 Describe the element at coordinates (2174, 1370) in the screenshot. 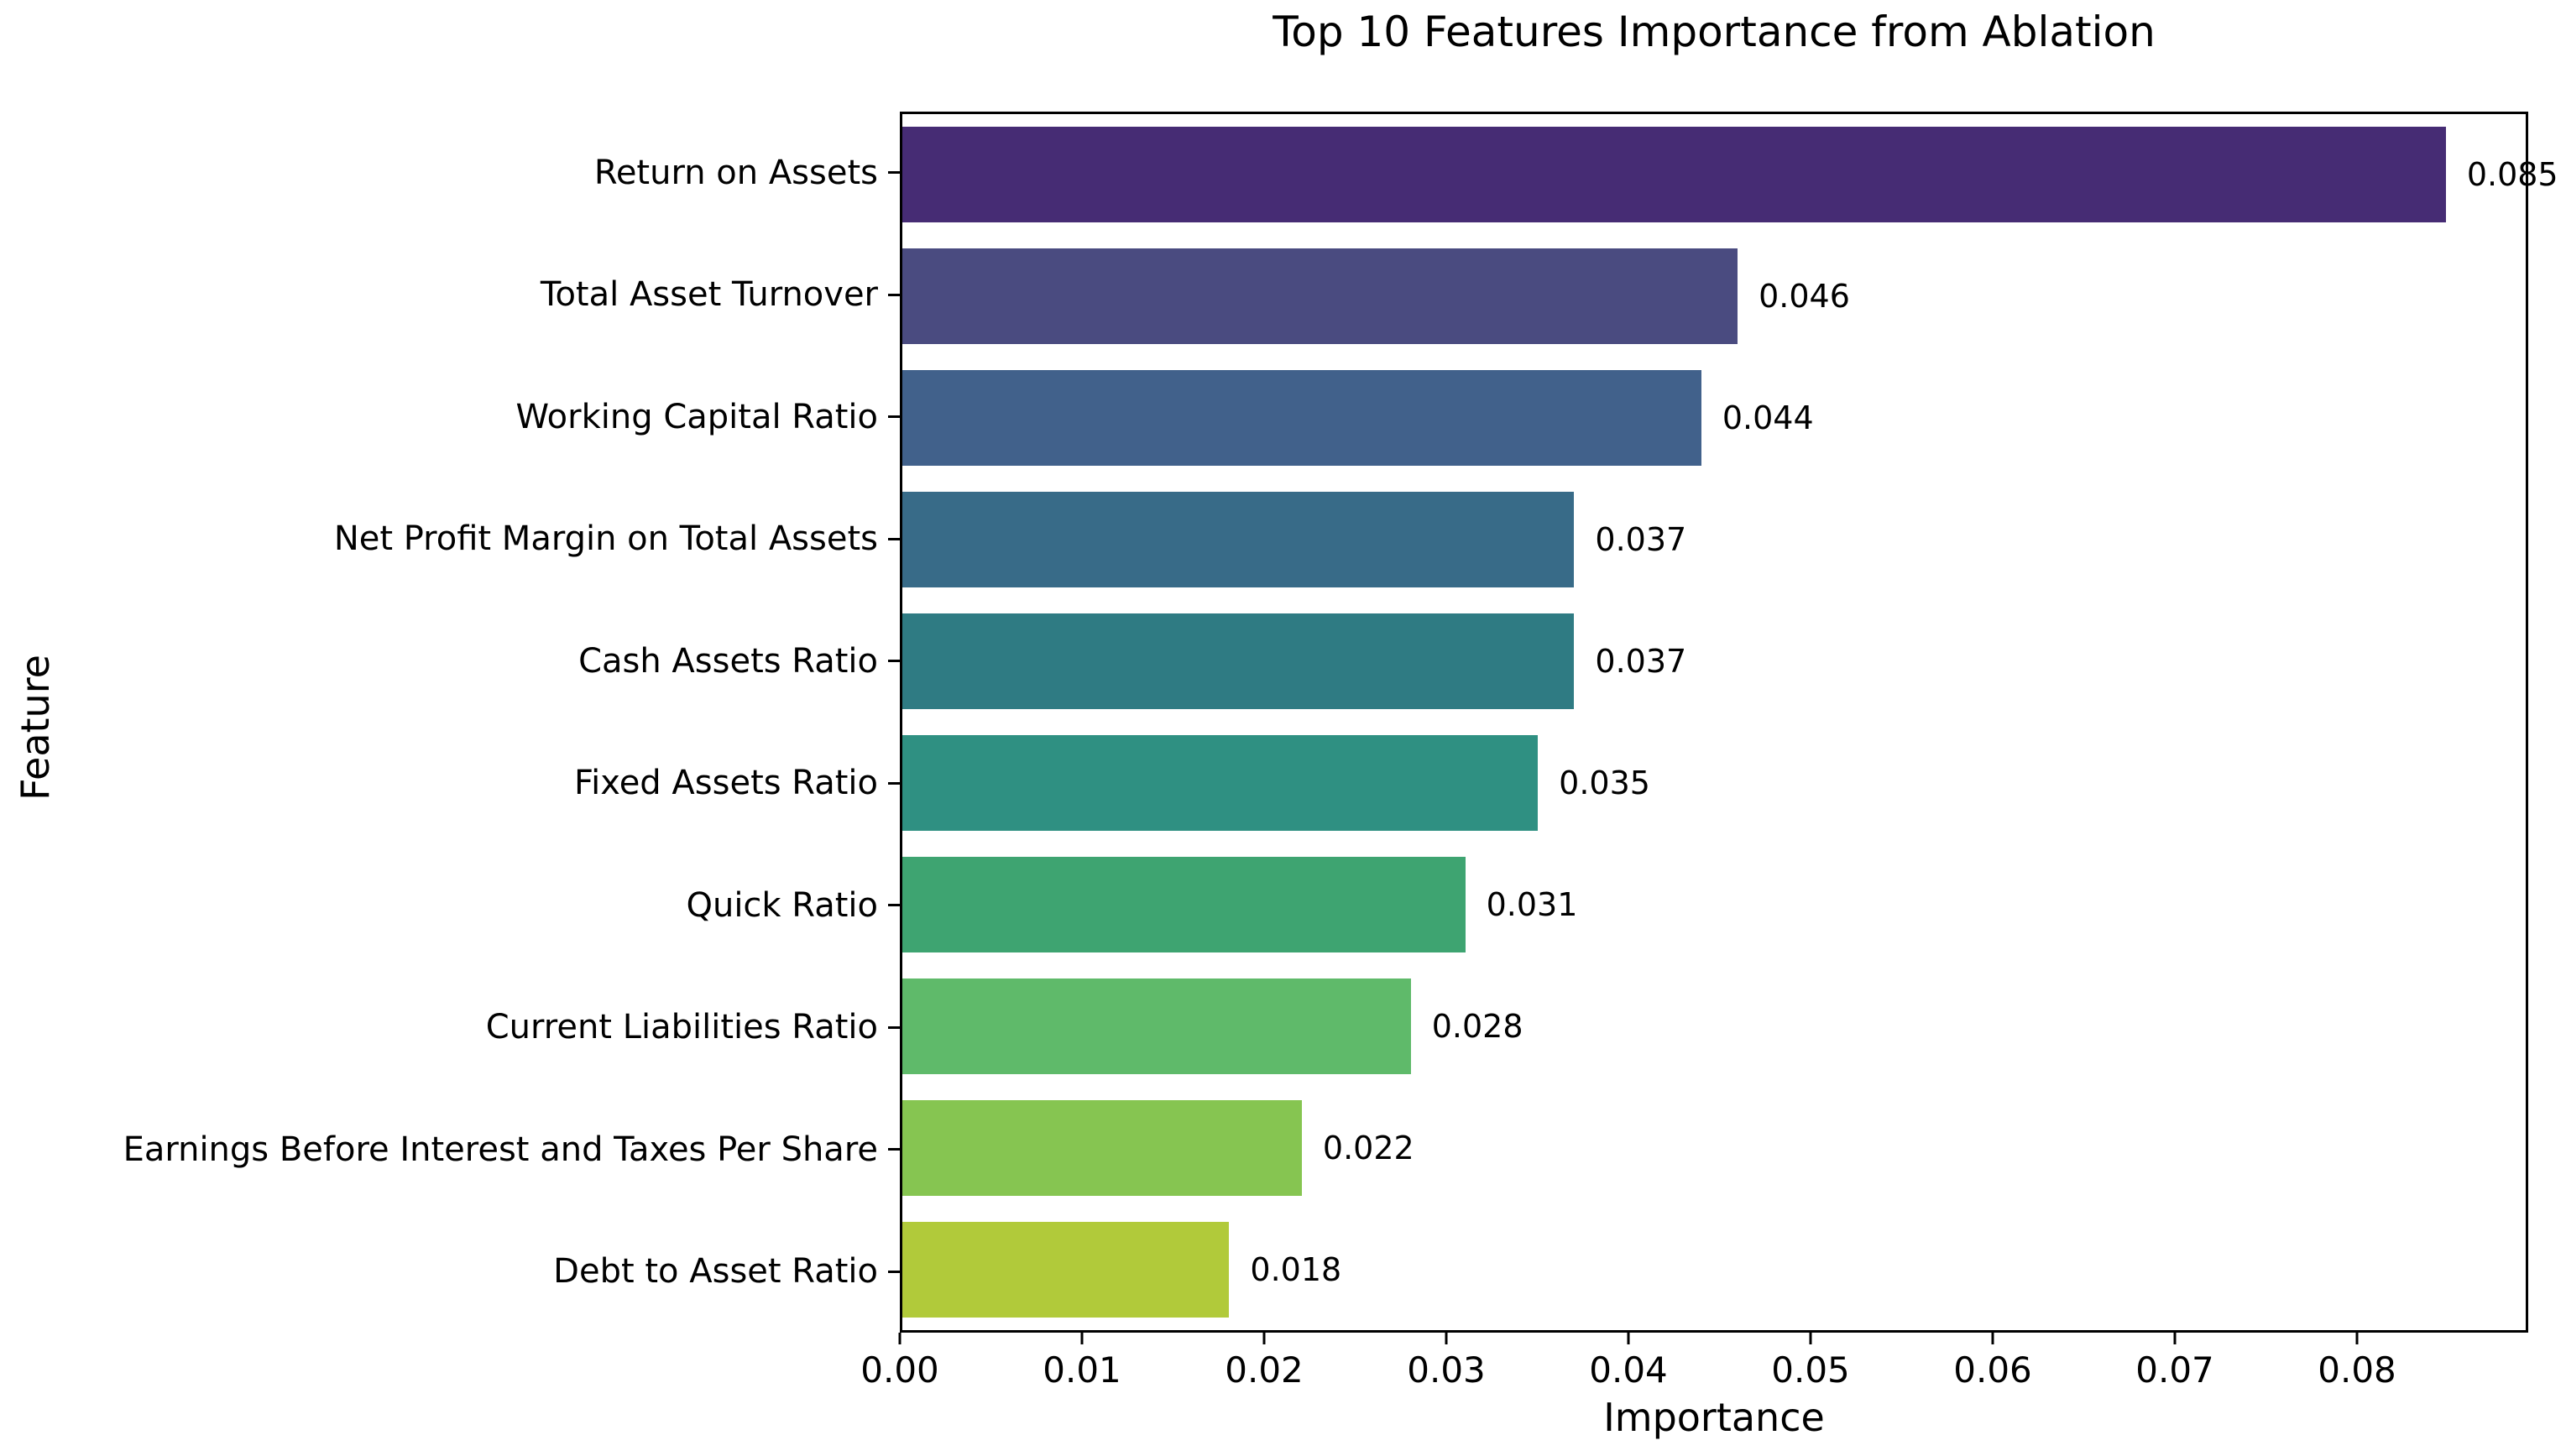

I see `x-tick-label: 0.07` at that location.